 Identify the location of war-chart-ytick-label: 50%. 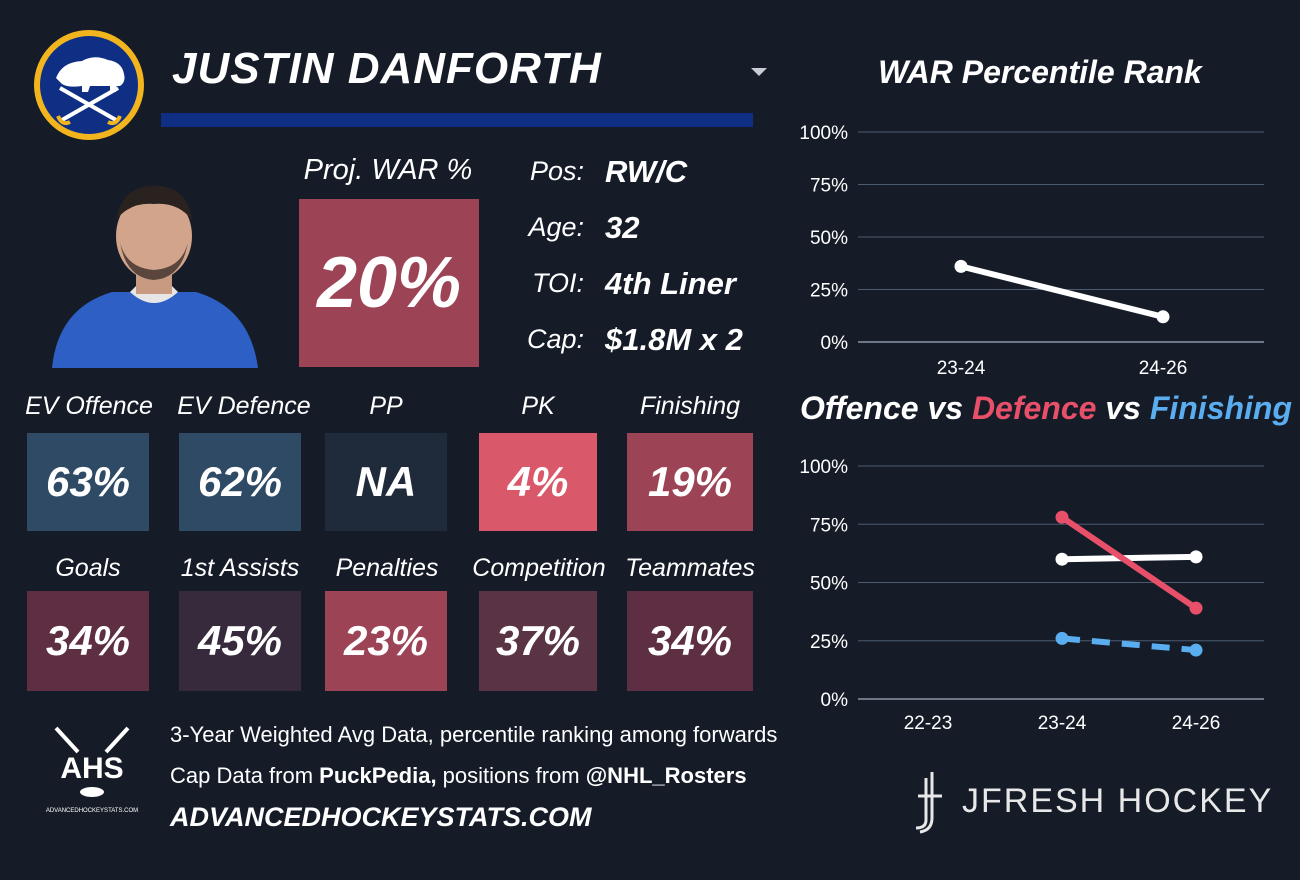
(829, 238).